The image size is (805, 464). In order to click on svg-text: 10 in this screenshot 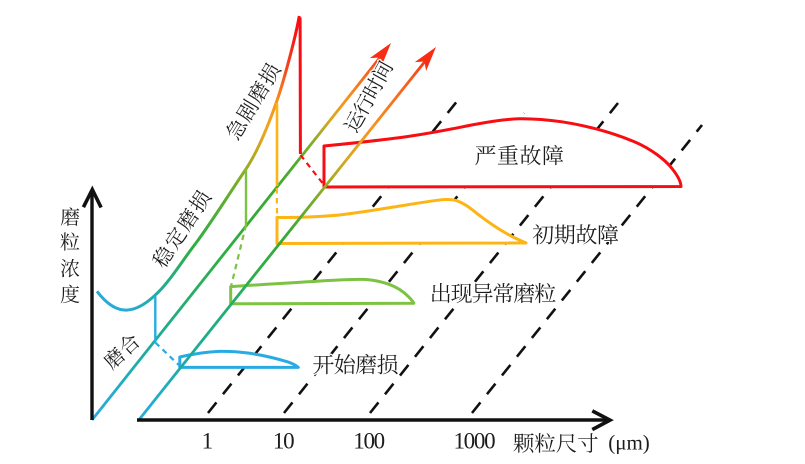, I will do `click(283, 441)`.